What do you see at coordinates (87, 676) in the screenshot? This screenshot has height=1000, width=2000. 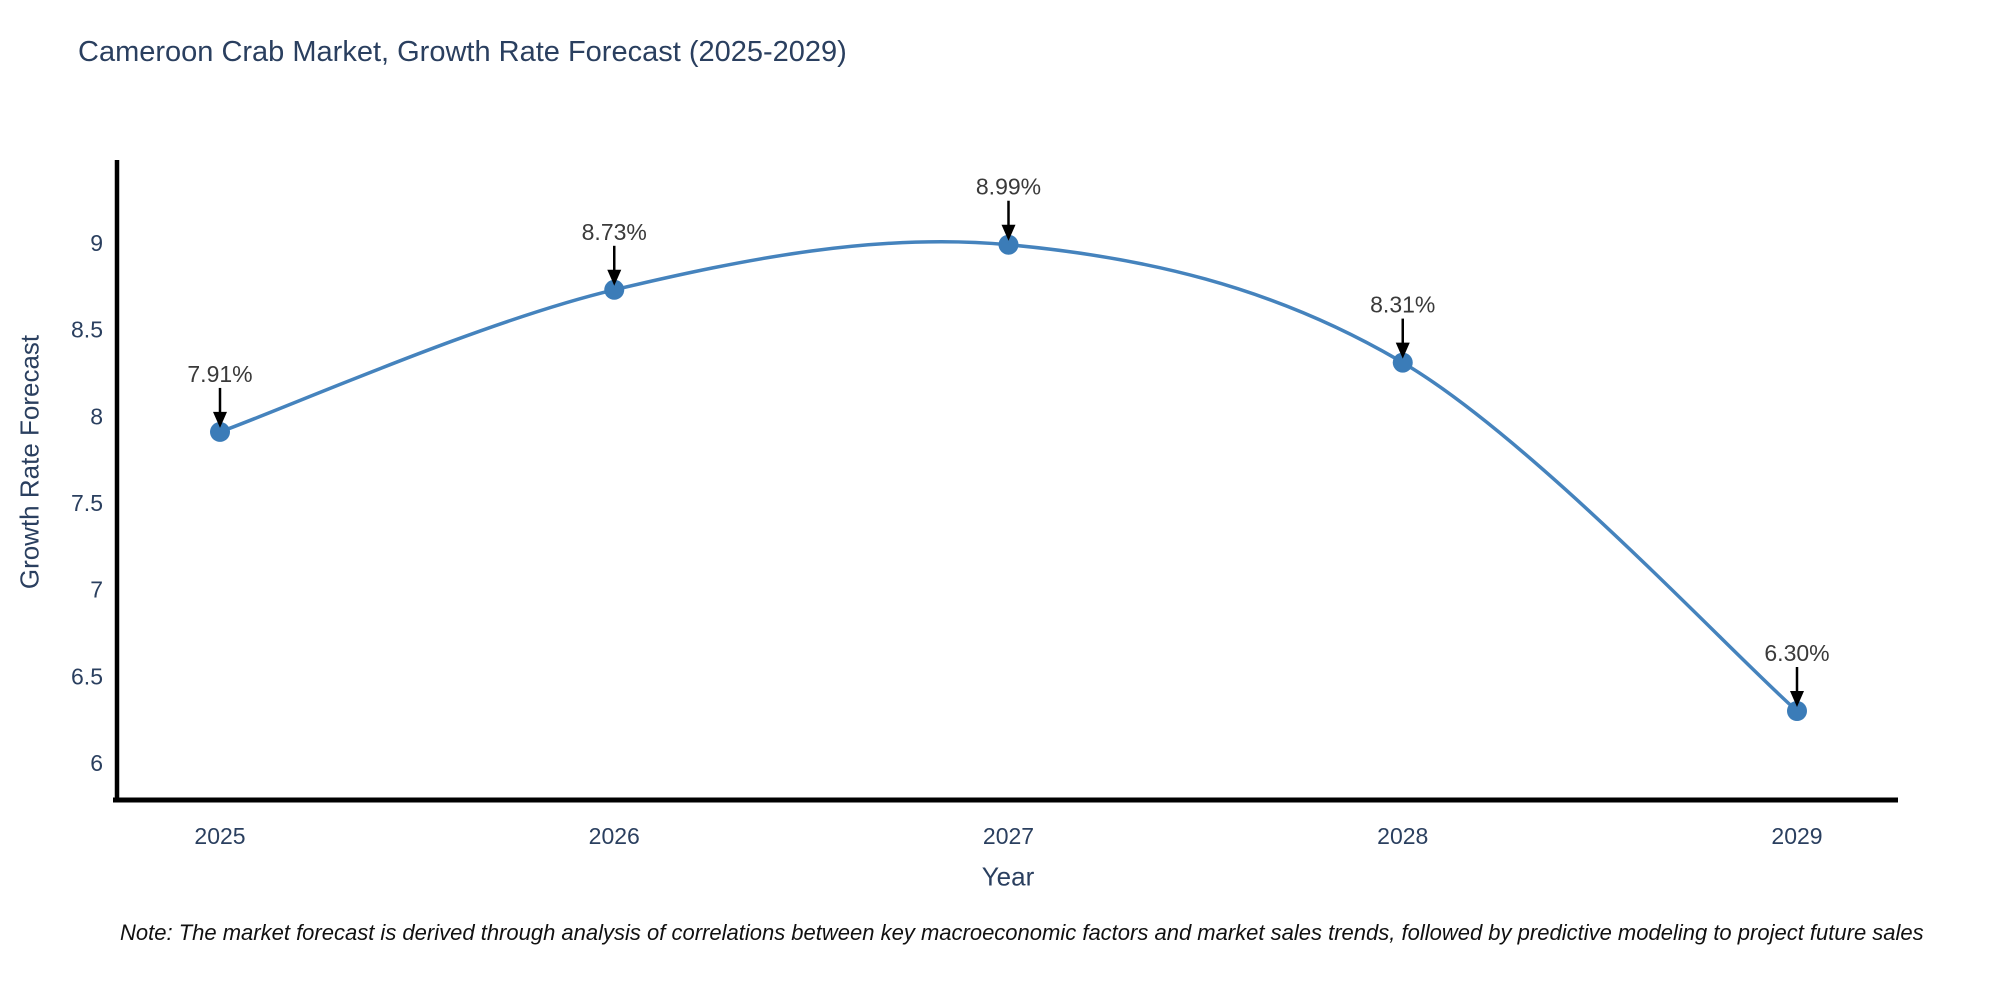 I see `y-tick-label: 6.5` at bounding box center [87, 676].